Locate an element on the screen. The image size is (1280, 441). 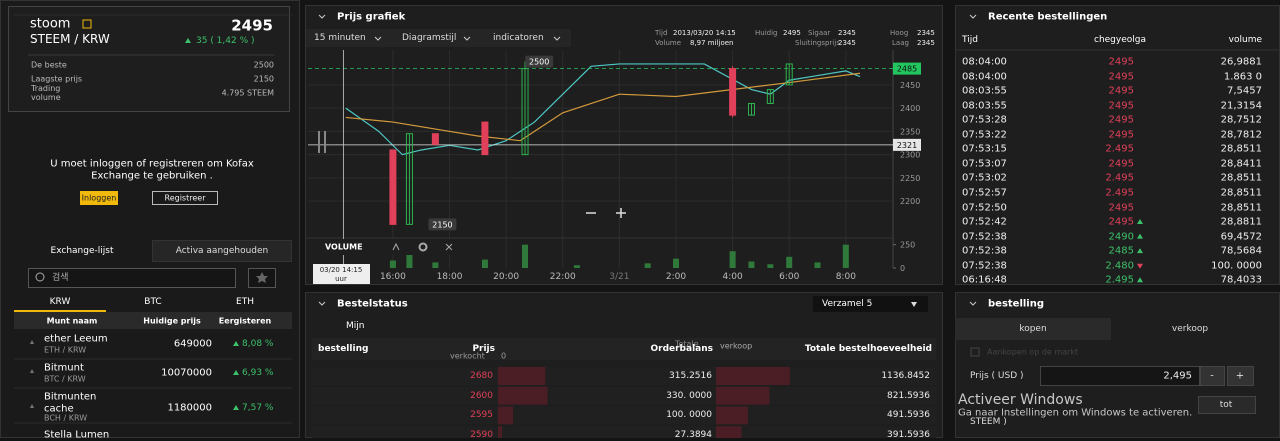
order-total: 491.5936 is located at coordinates (908, 415).